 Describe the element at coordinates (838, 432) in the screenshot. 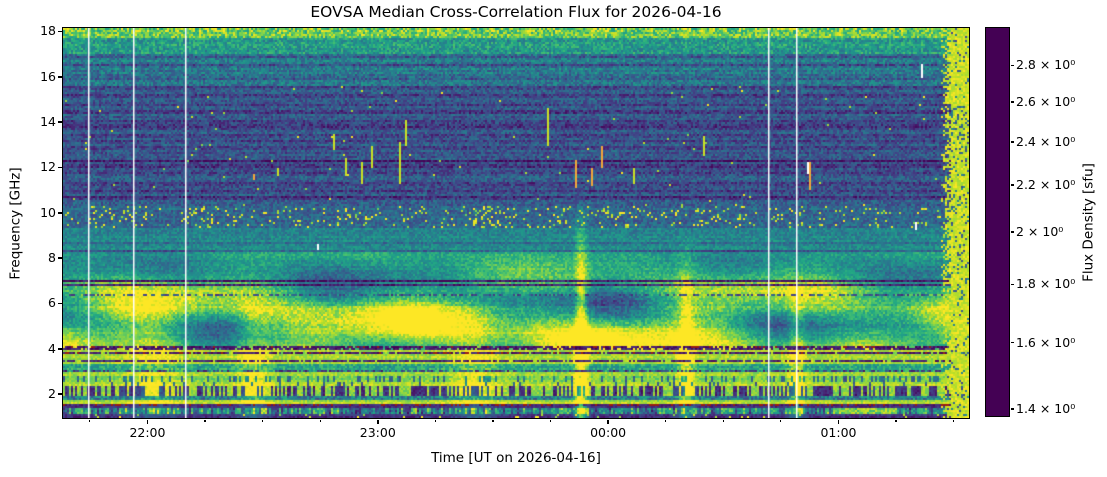

I see `x-axis-tick-label: 01:00` at that location.